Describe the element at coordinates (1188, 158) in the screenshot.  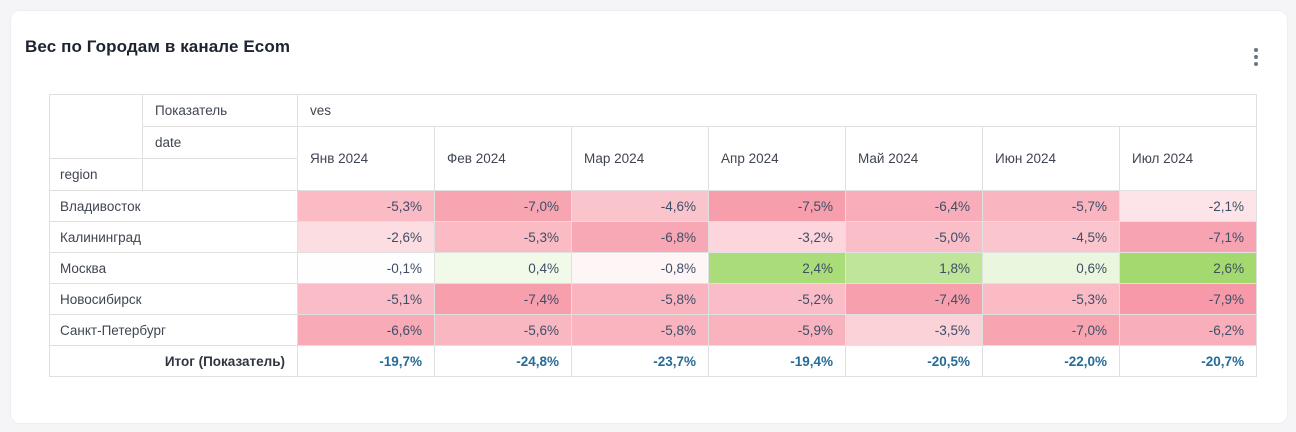
I see `column-header: Июл 2024` at that location.